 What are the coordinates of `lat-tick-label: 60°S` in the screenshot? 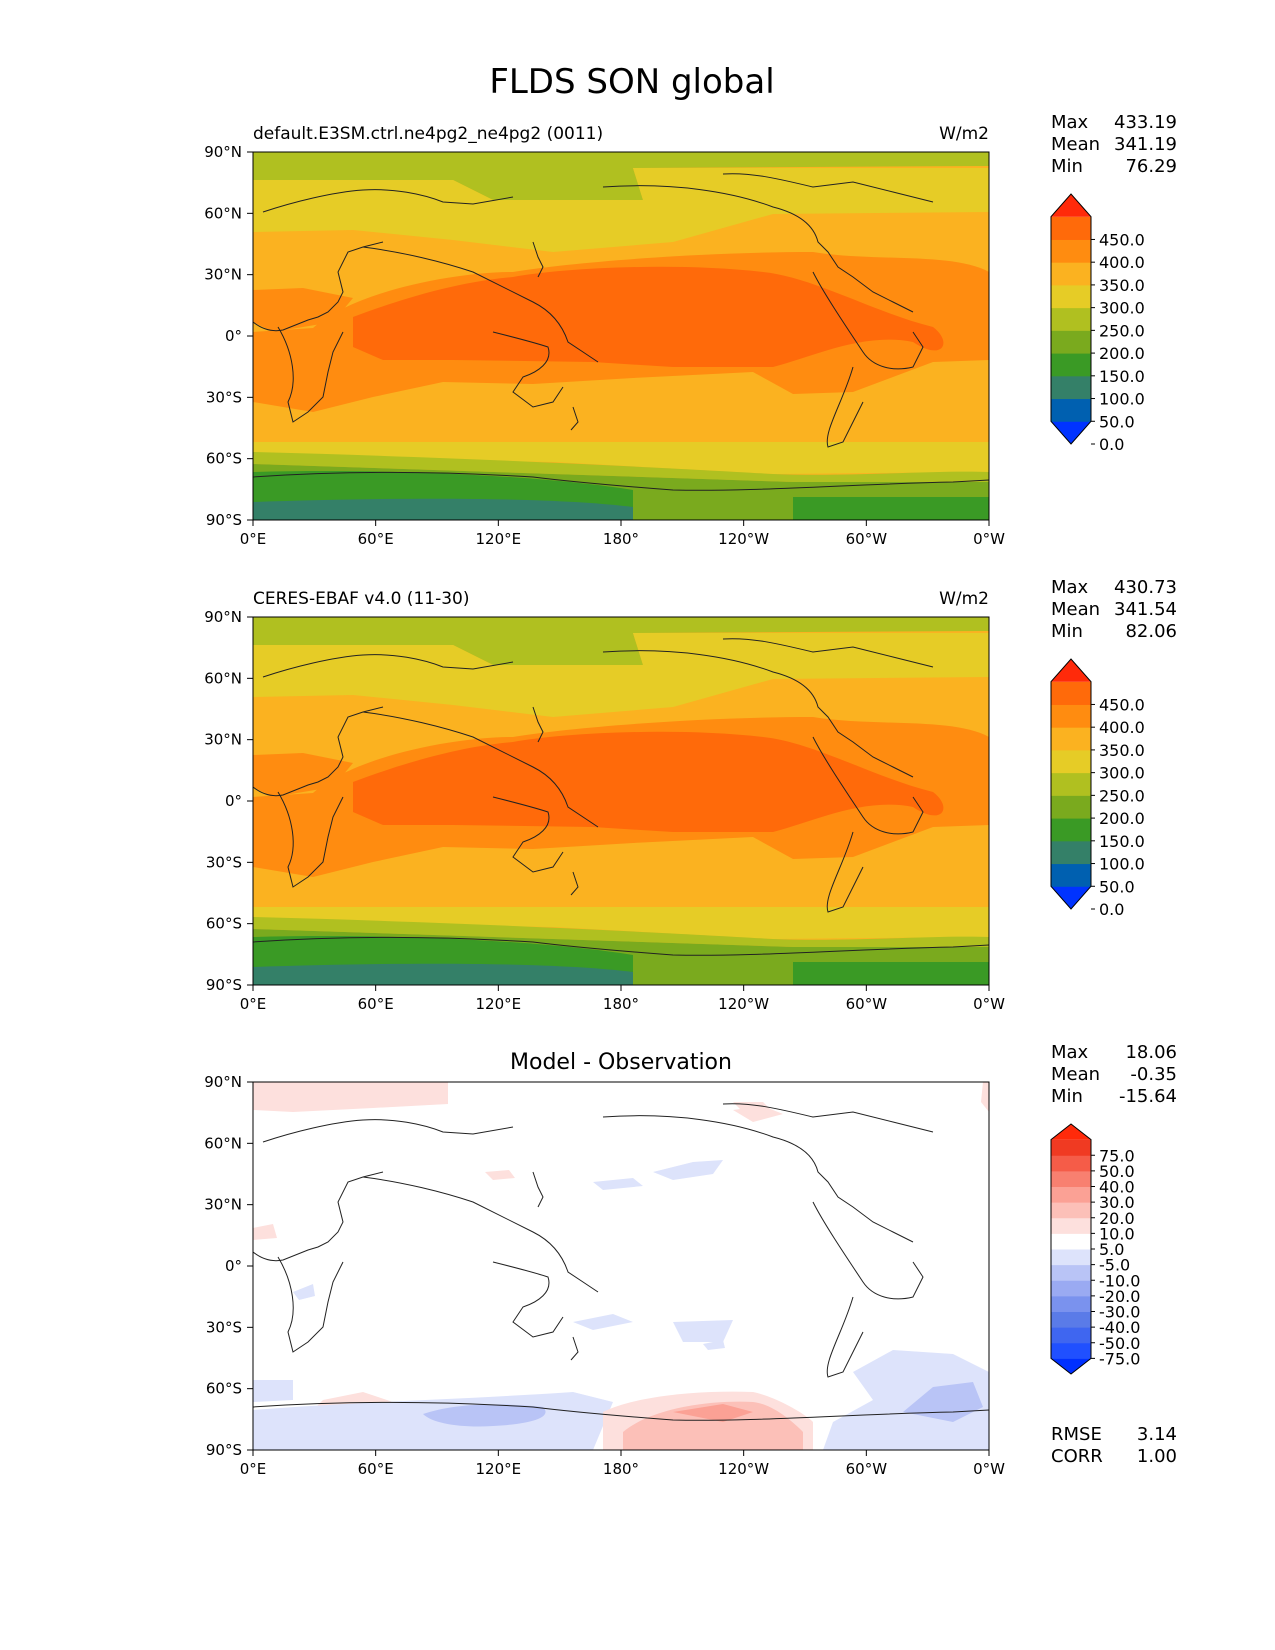 It's located at (224, 924).